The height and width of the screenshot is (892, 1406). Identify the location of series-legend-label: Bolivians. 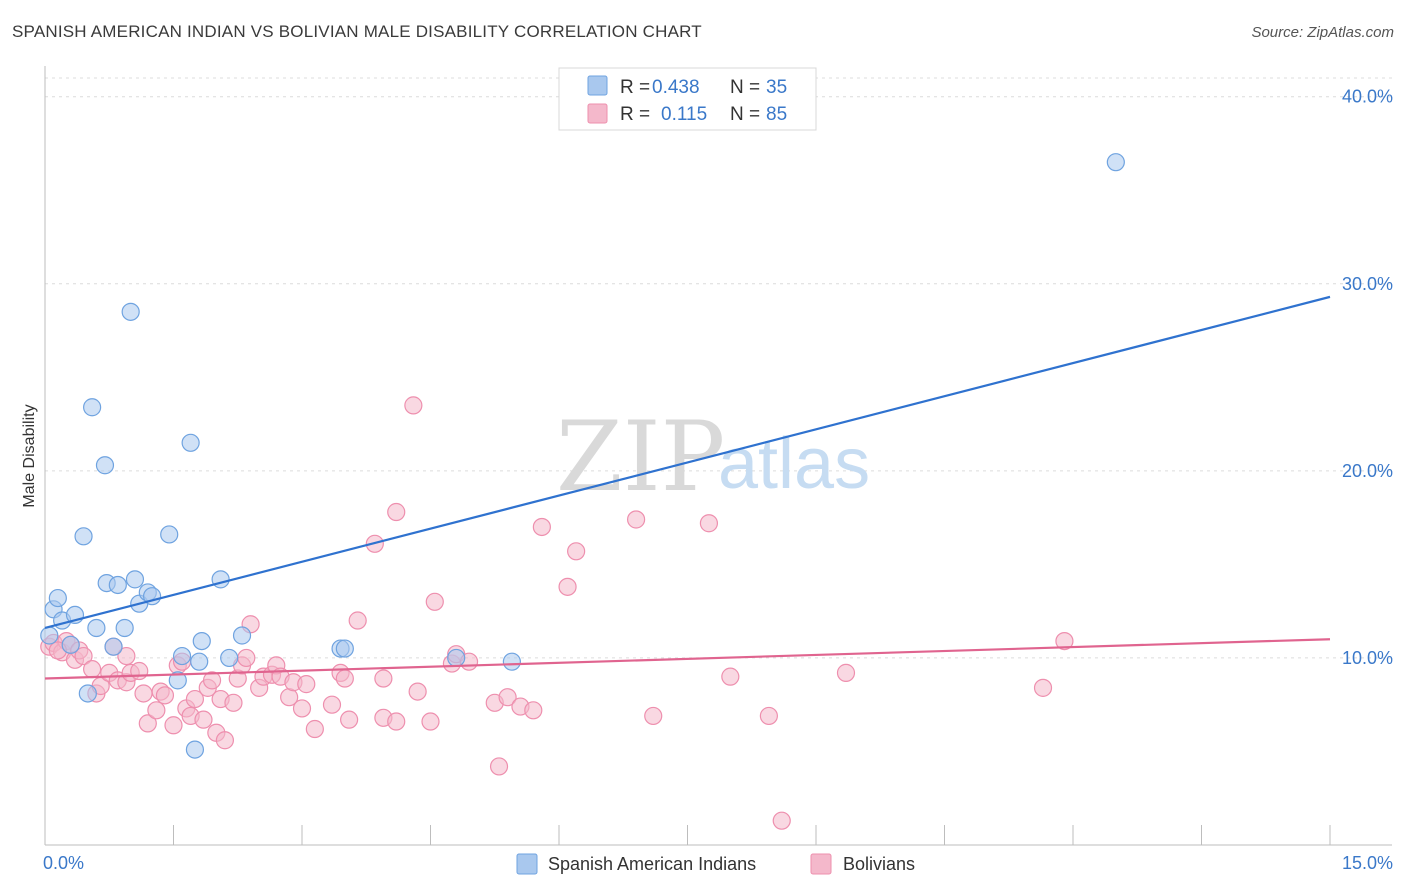
(879, 864).